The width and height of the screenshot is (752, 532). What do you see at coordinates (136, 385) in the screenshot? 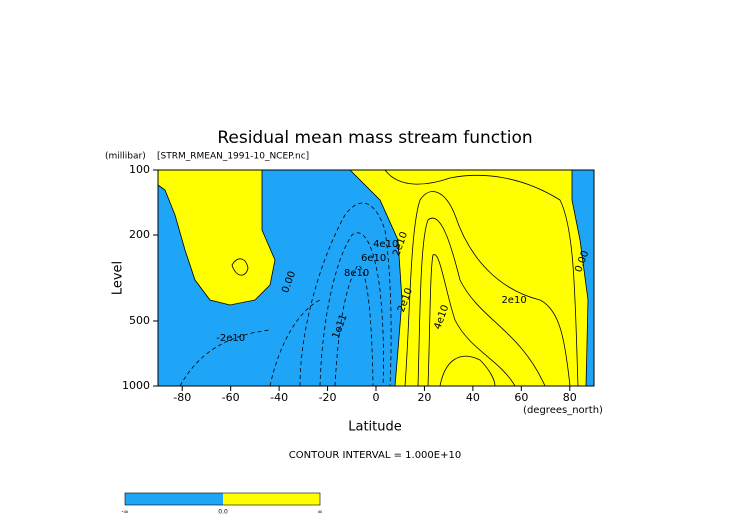
I see `y-tick-label: 1000` at bounding box center [136, 385].